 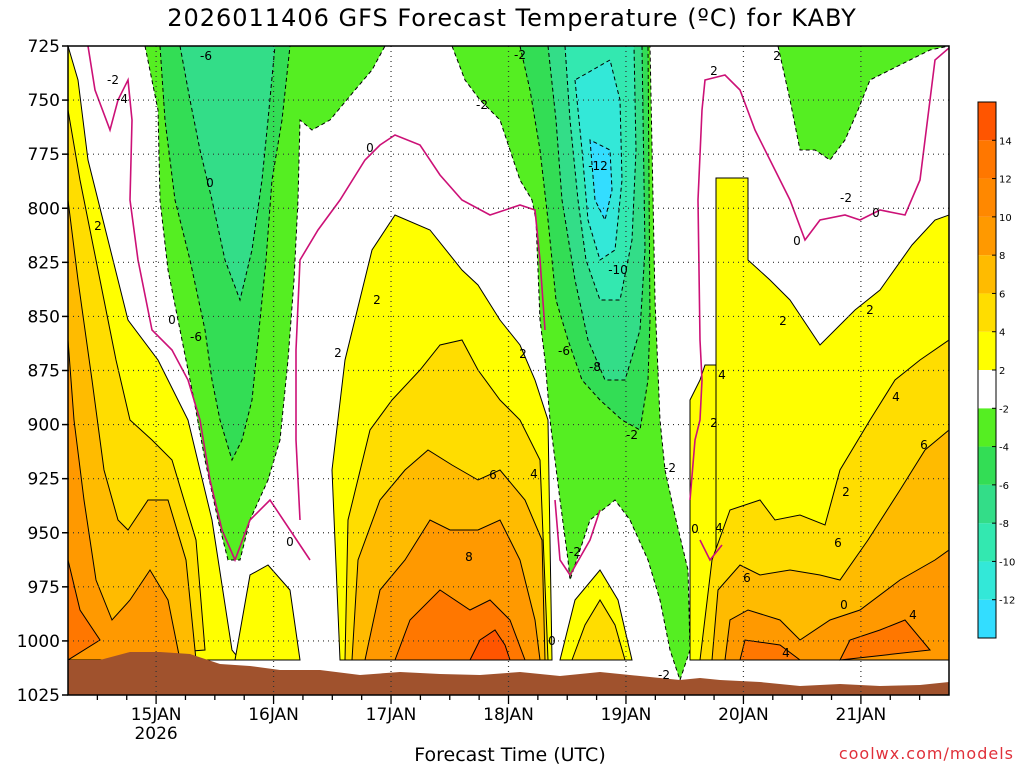 I want to click on y-tick-label: 900, so click(x=44, y=426).